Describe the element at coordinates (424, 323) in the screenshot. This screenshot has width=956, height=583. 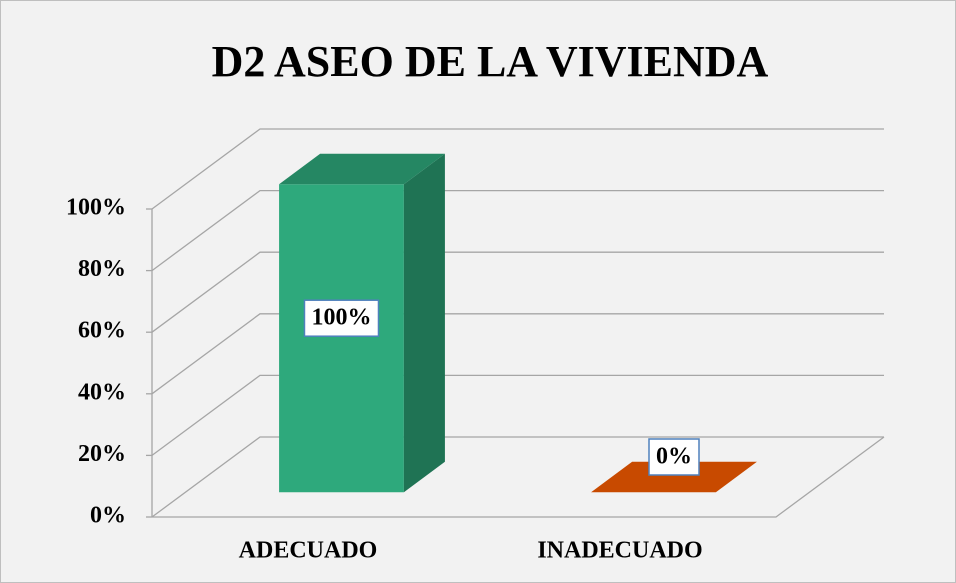
I see `bar-side` at that location.